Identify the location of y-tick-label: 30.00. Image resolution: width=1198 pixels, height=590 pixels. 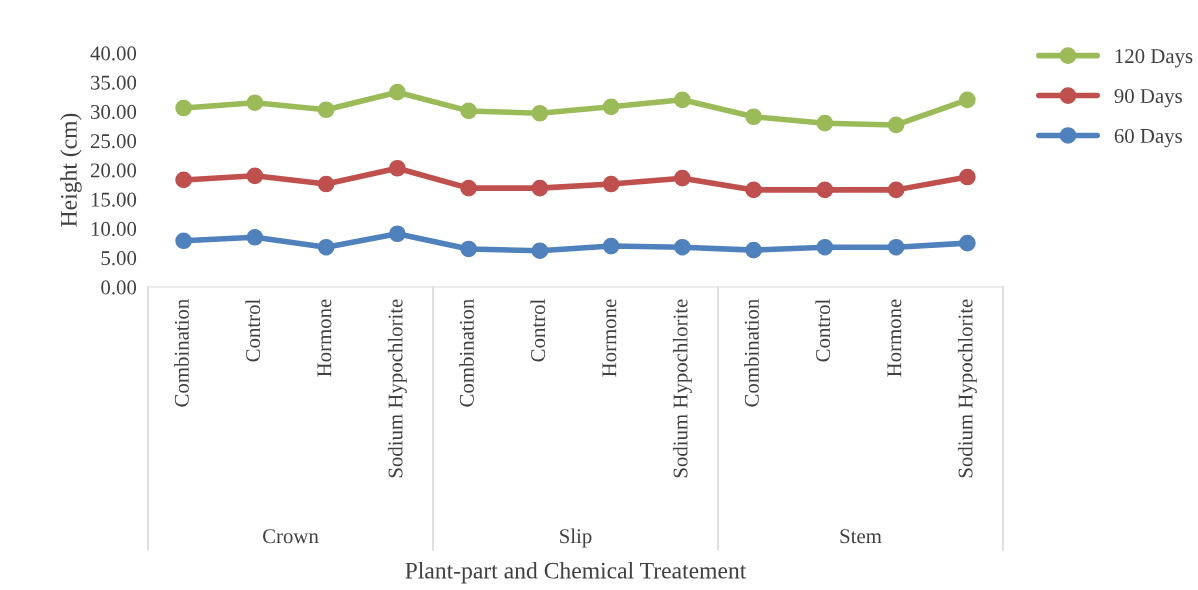
(114, 112).